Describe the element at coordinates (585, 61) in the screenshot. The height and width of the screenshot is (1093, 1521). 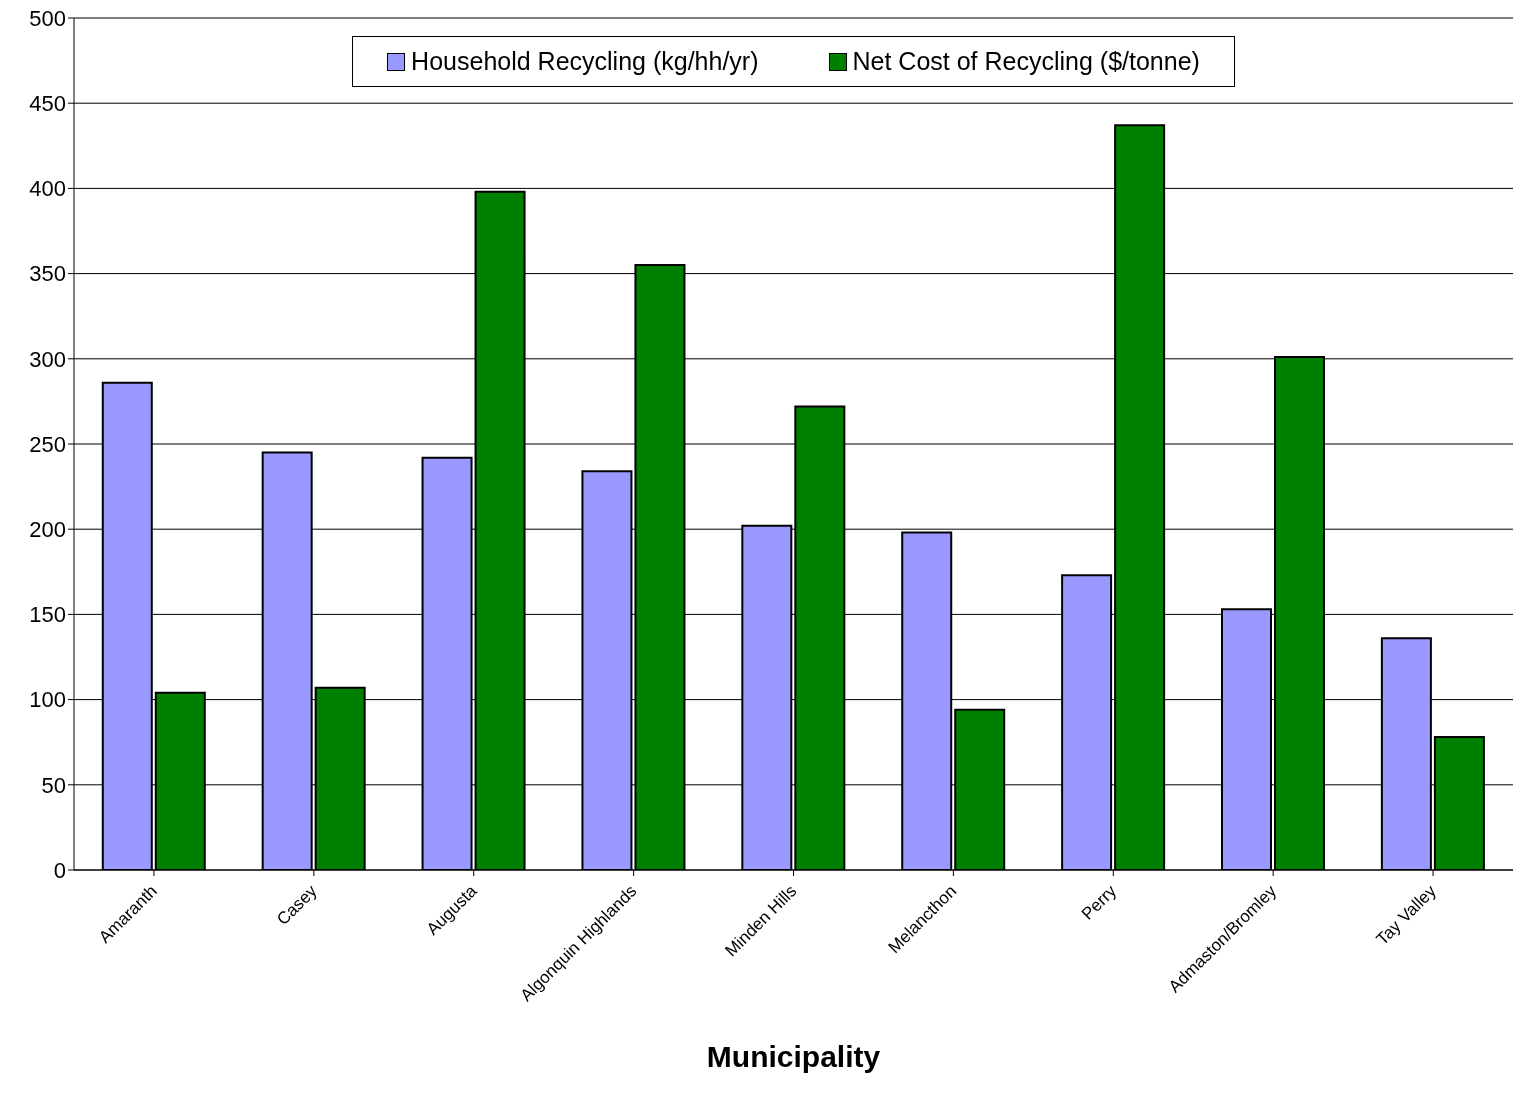
I see `legend-label: Household Recycling (kg/hh/yr)` at that location.